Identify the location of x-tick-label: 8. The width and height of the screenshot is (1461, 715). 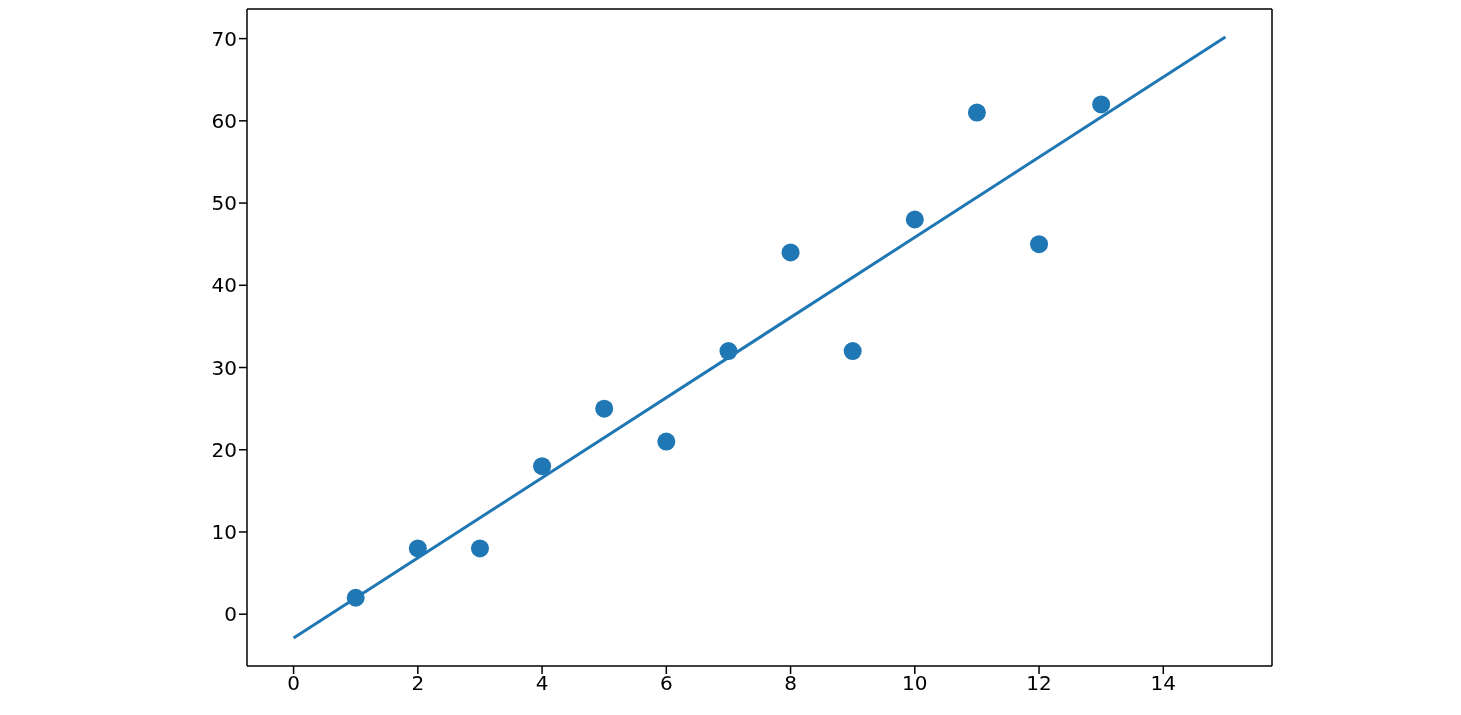
(790, 683).